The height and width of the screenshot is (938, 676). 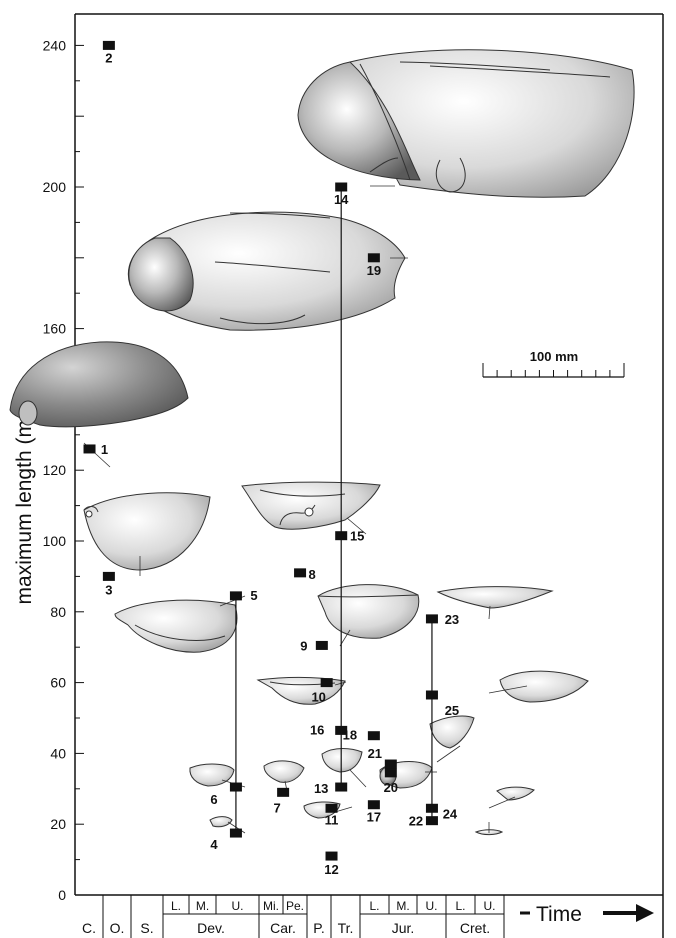 What do you see at coordinates (416, 821) in the screenshot?
I see `point-label: 22` at bounding box center [416, 821].